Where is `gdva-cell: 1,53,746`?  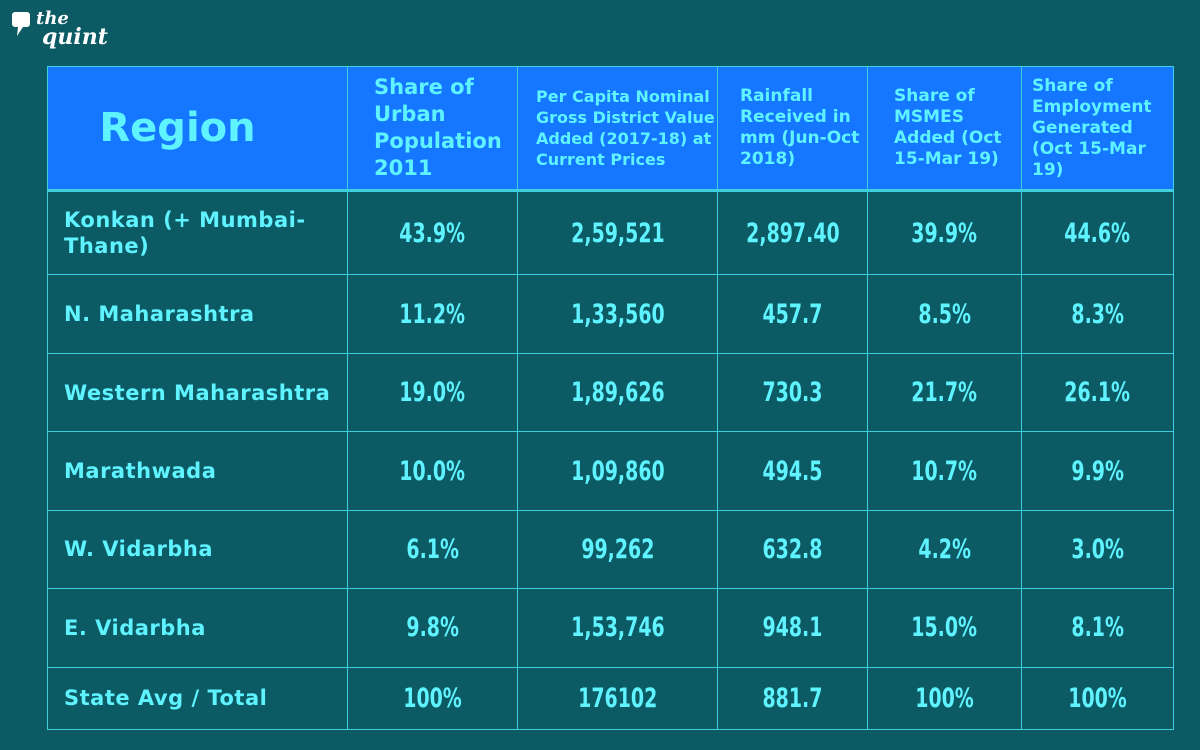 gdva-cell: 1,53,746 is located at coordinates (617, 628).